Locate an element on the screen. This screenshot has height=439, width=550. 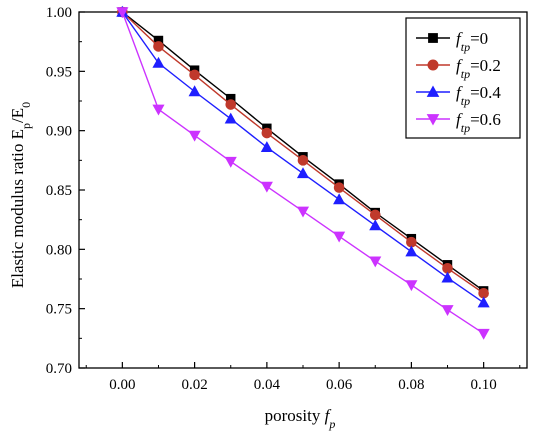
legend-item: ftp=0.2 is located at coordinates (458, 68).